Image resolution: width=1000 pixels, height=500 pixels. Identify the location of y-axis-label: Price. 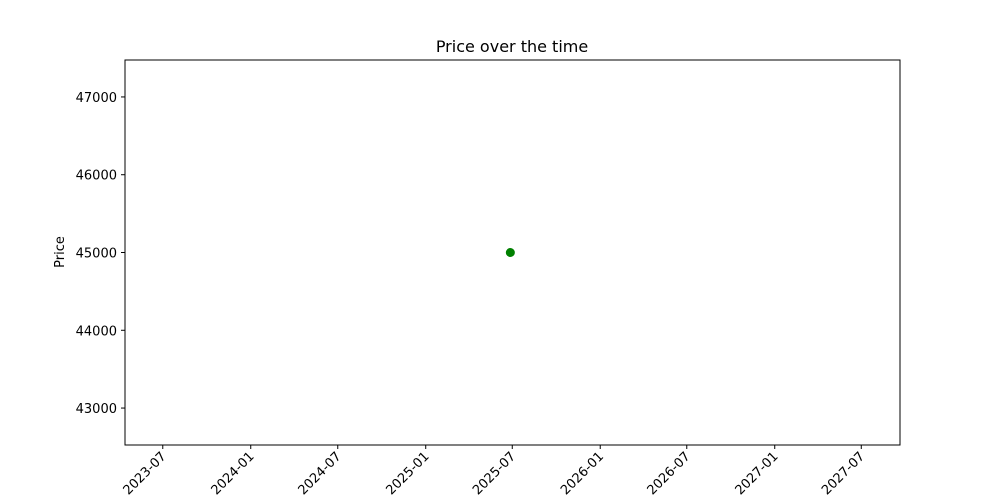
(60, 252).